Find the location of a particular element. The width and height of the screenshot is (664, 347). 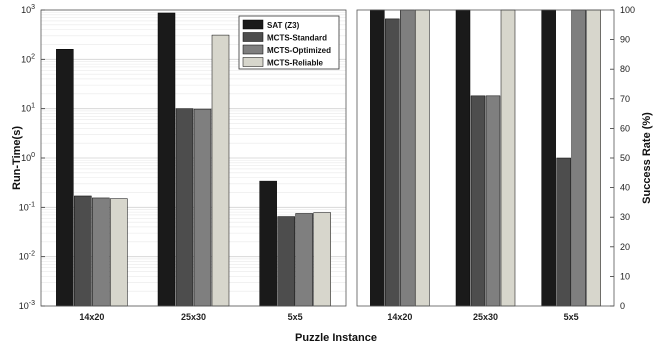

y-tick-label: 30 is located at coordinates (625, 217).